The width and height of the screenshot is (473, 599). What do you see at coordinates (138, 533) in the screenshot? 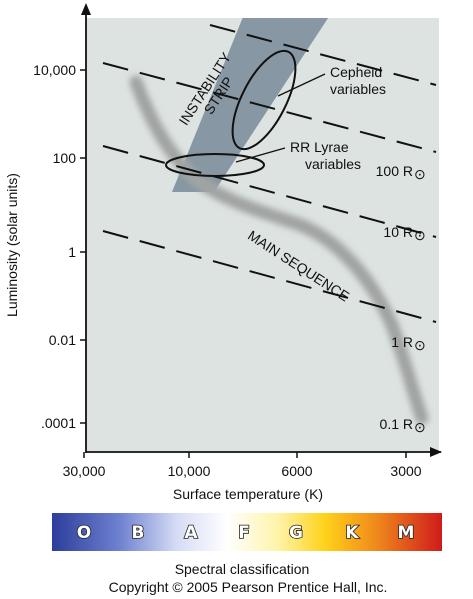
I see `spectral-class-b: B` at bounding box center [138, 533].